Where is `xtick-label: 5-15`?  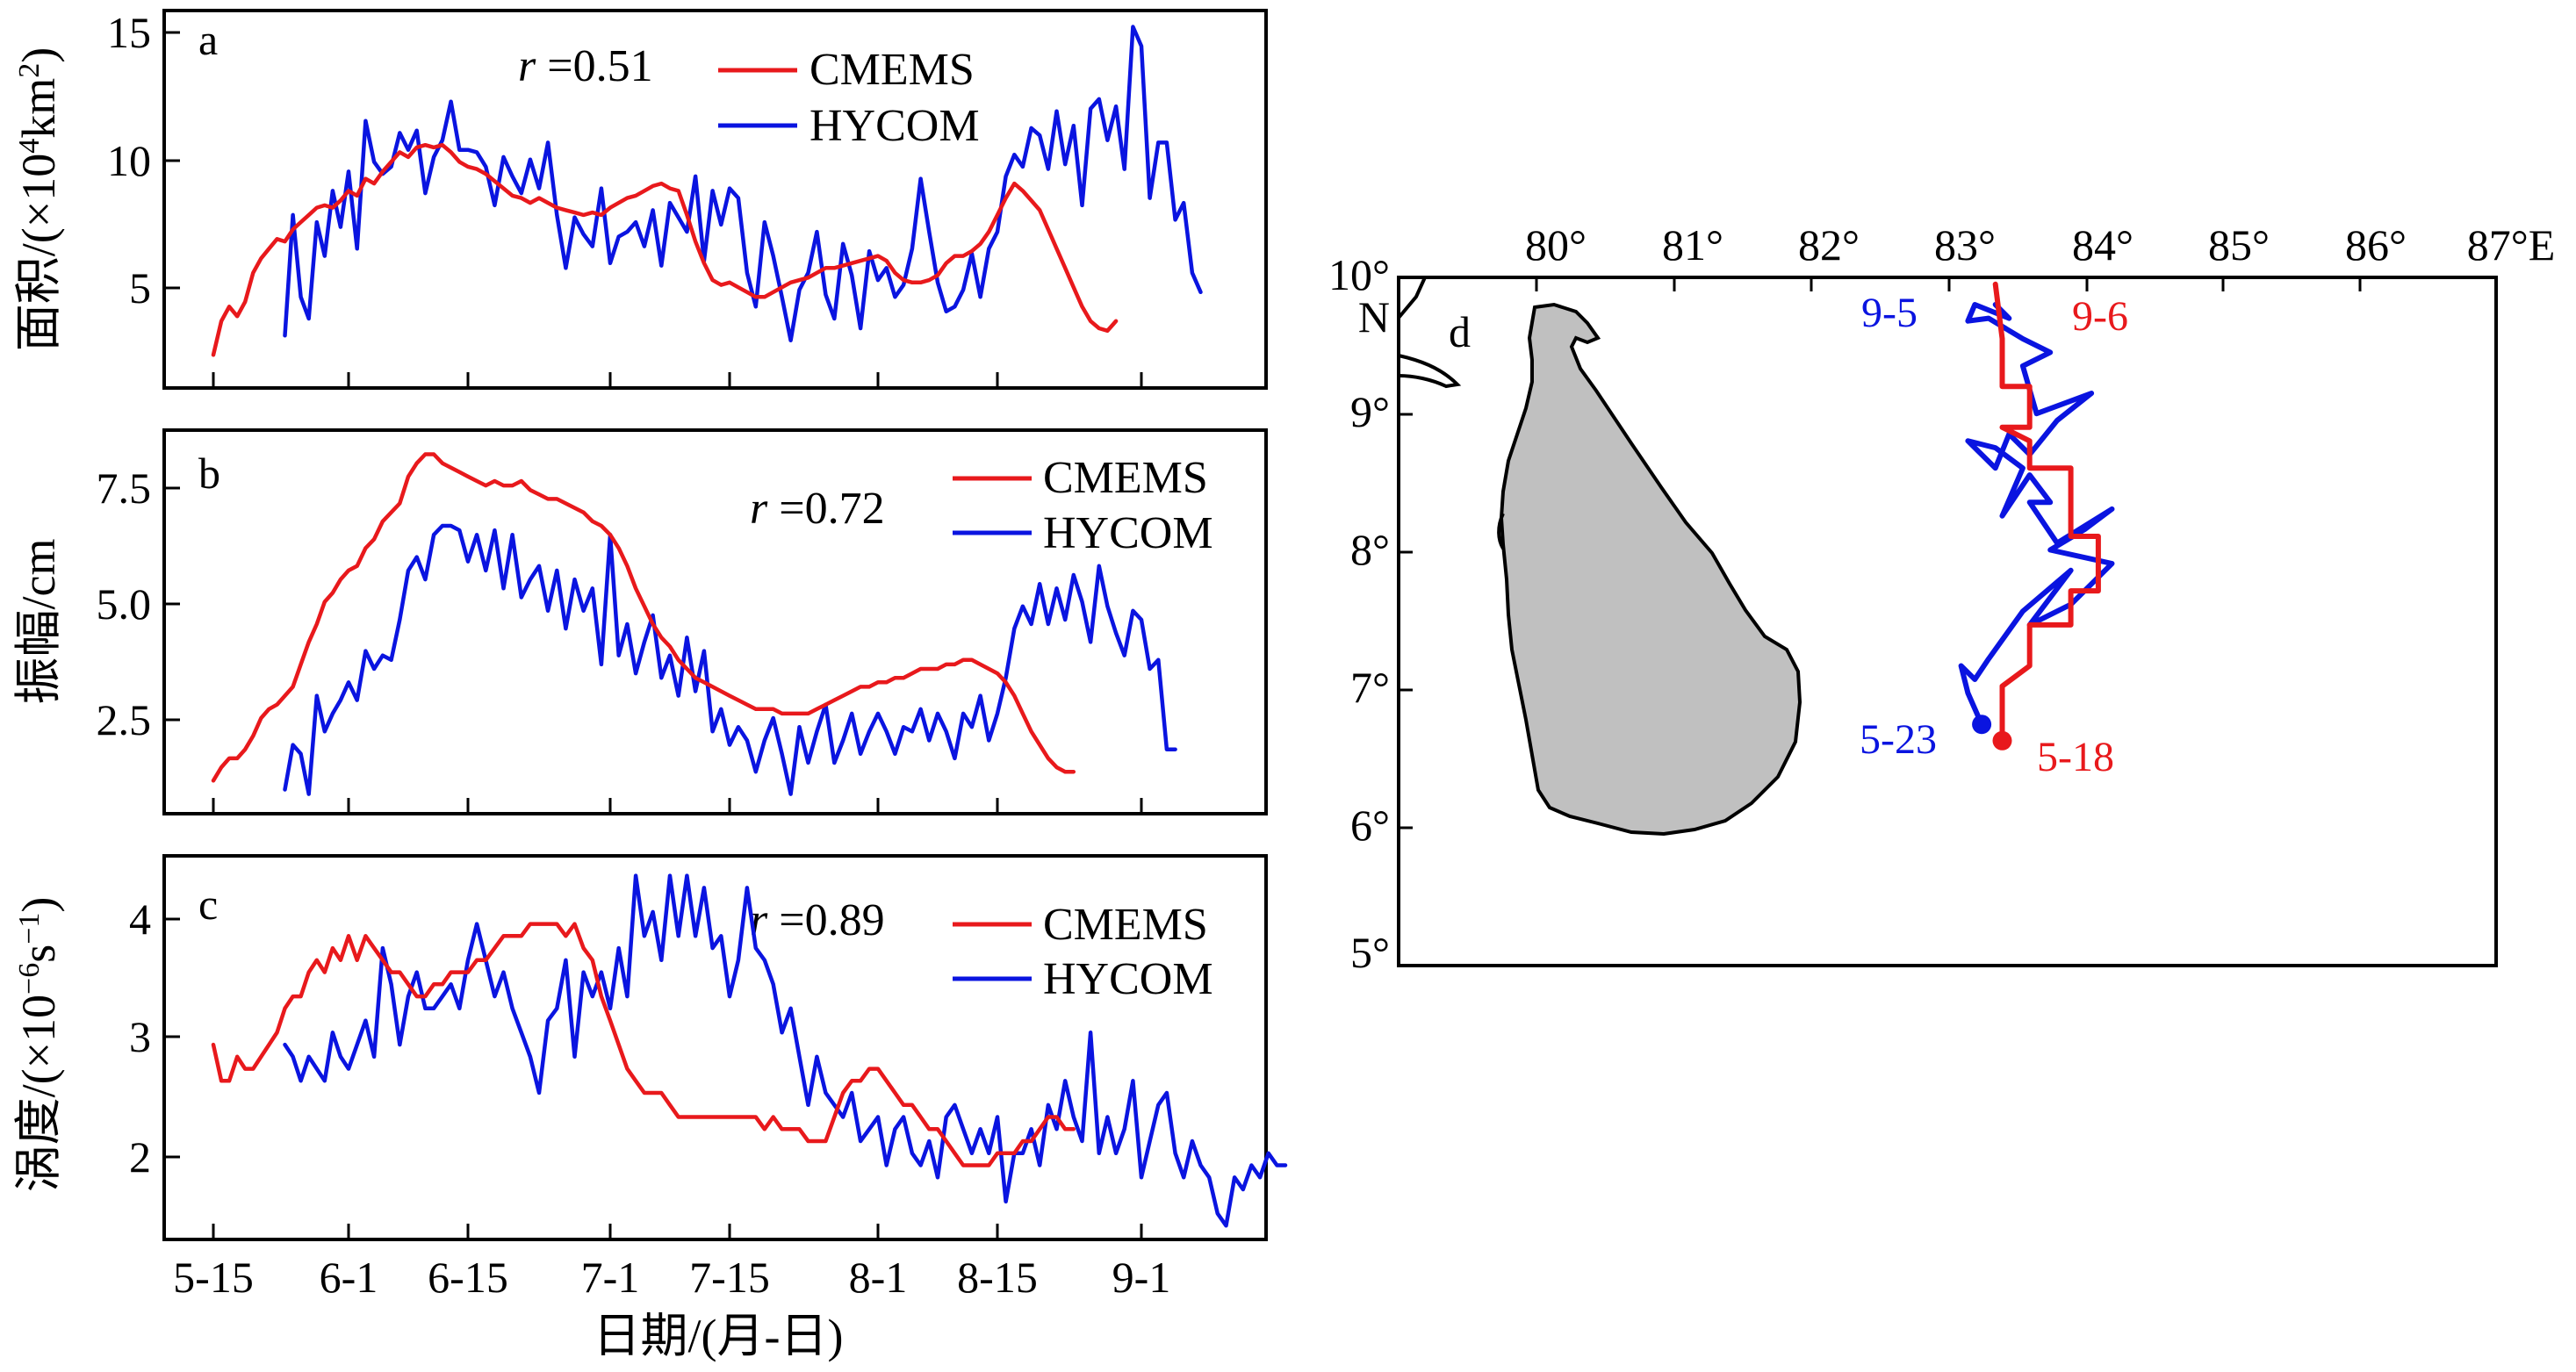
xtick-label: 5-15 is located at coordinates (213, 1278).